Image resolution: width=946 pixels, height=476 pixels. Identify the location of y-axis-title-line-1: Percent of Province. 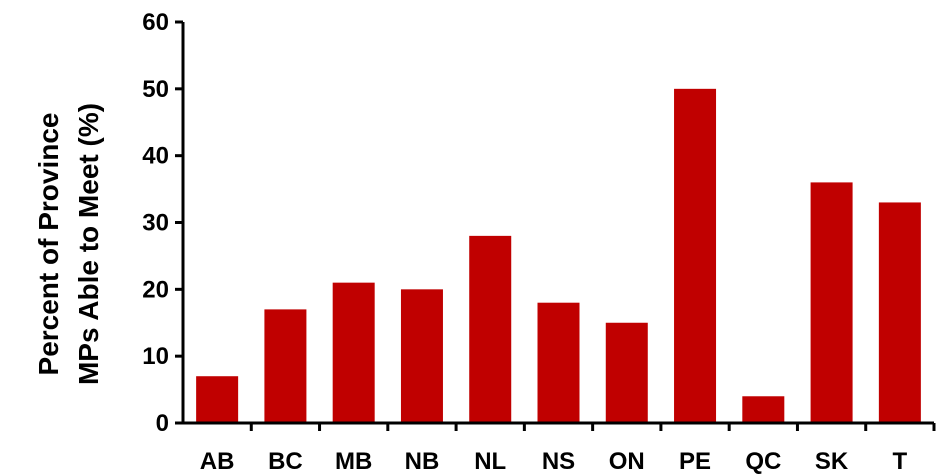
(48, 244).